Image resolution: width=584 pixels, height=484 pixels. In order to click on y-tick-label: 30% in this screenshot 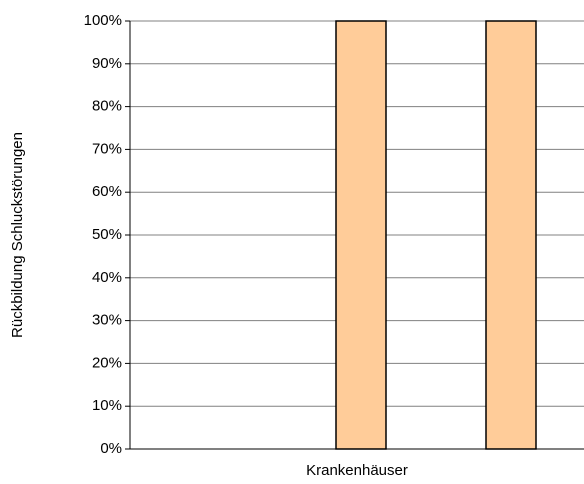, I will do `click(107, 320)`.